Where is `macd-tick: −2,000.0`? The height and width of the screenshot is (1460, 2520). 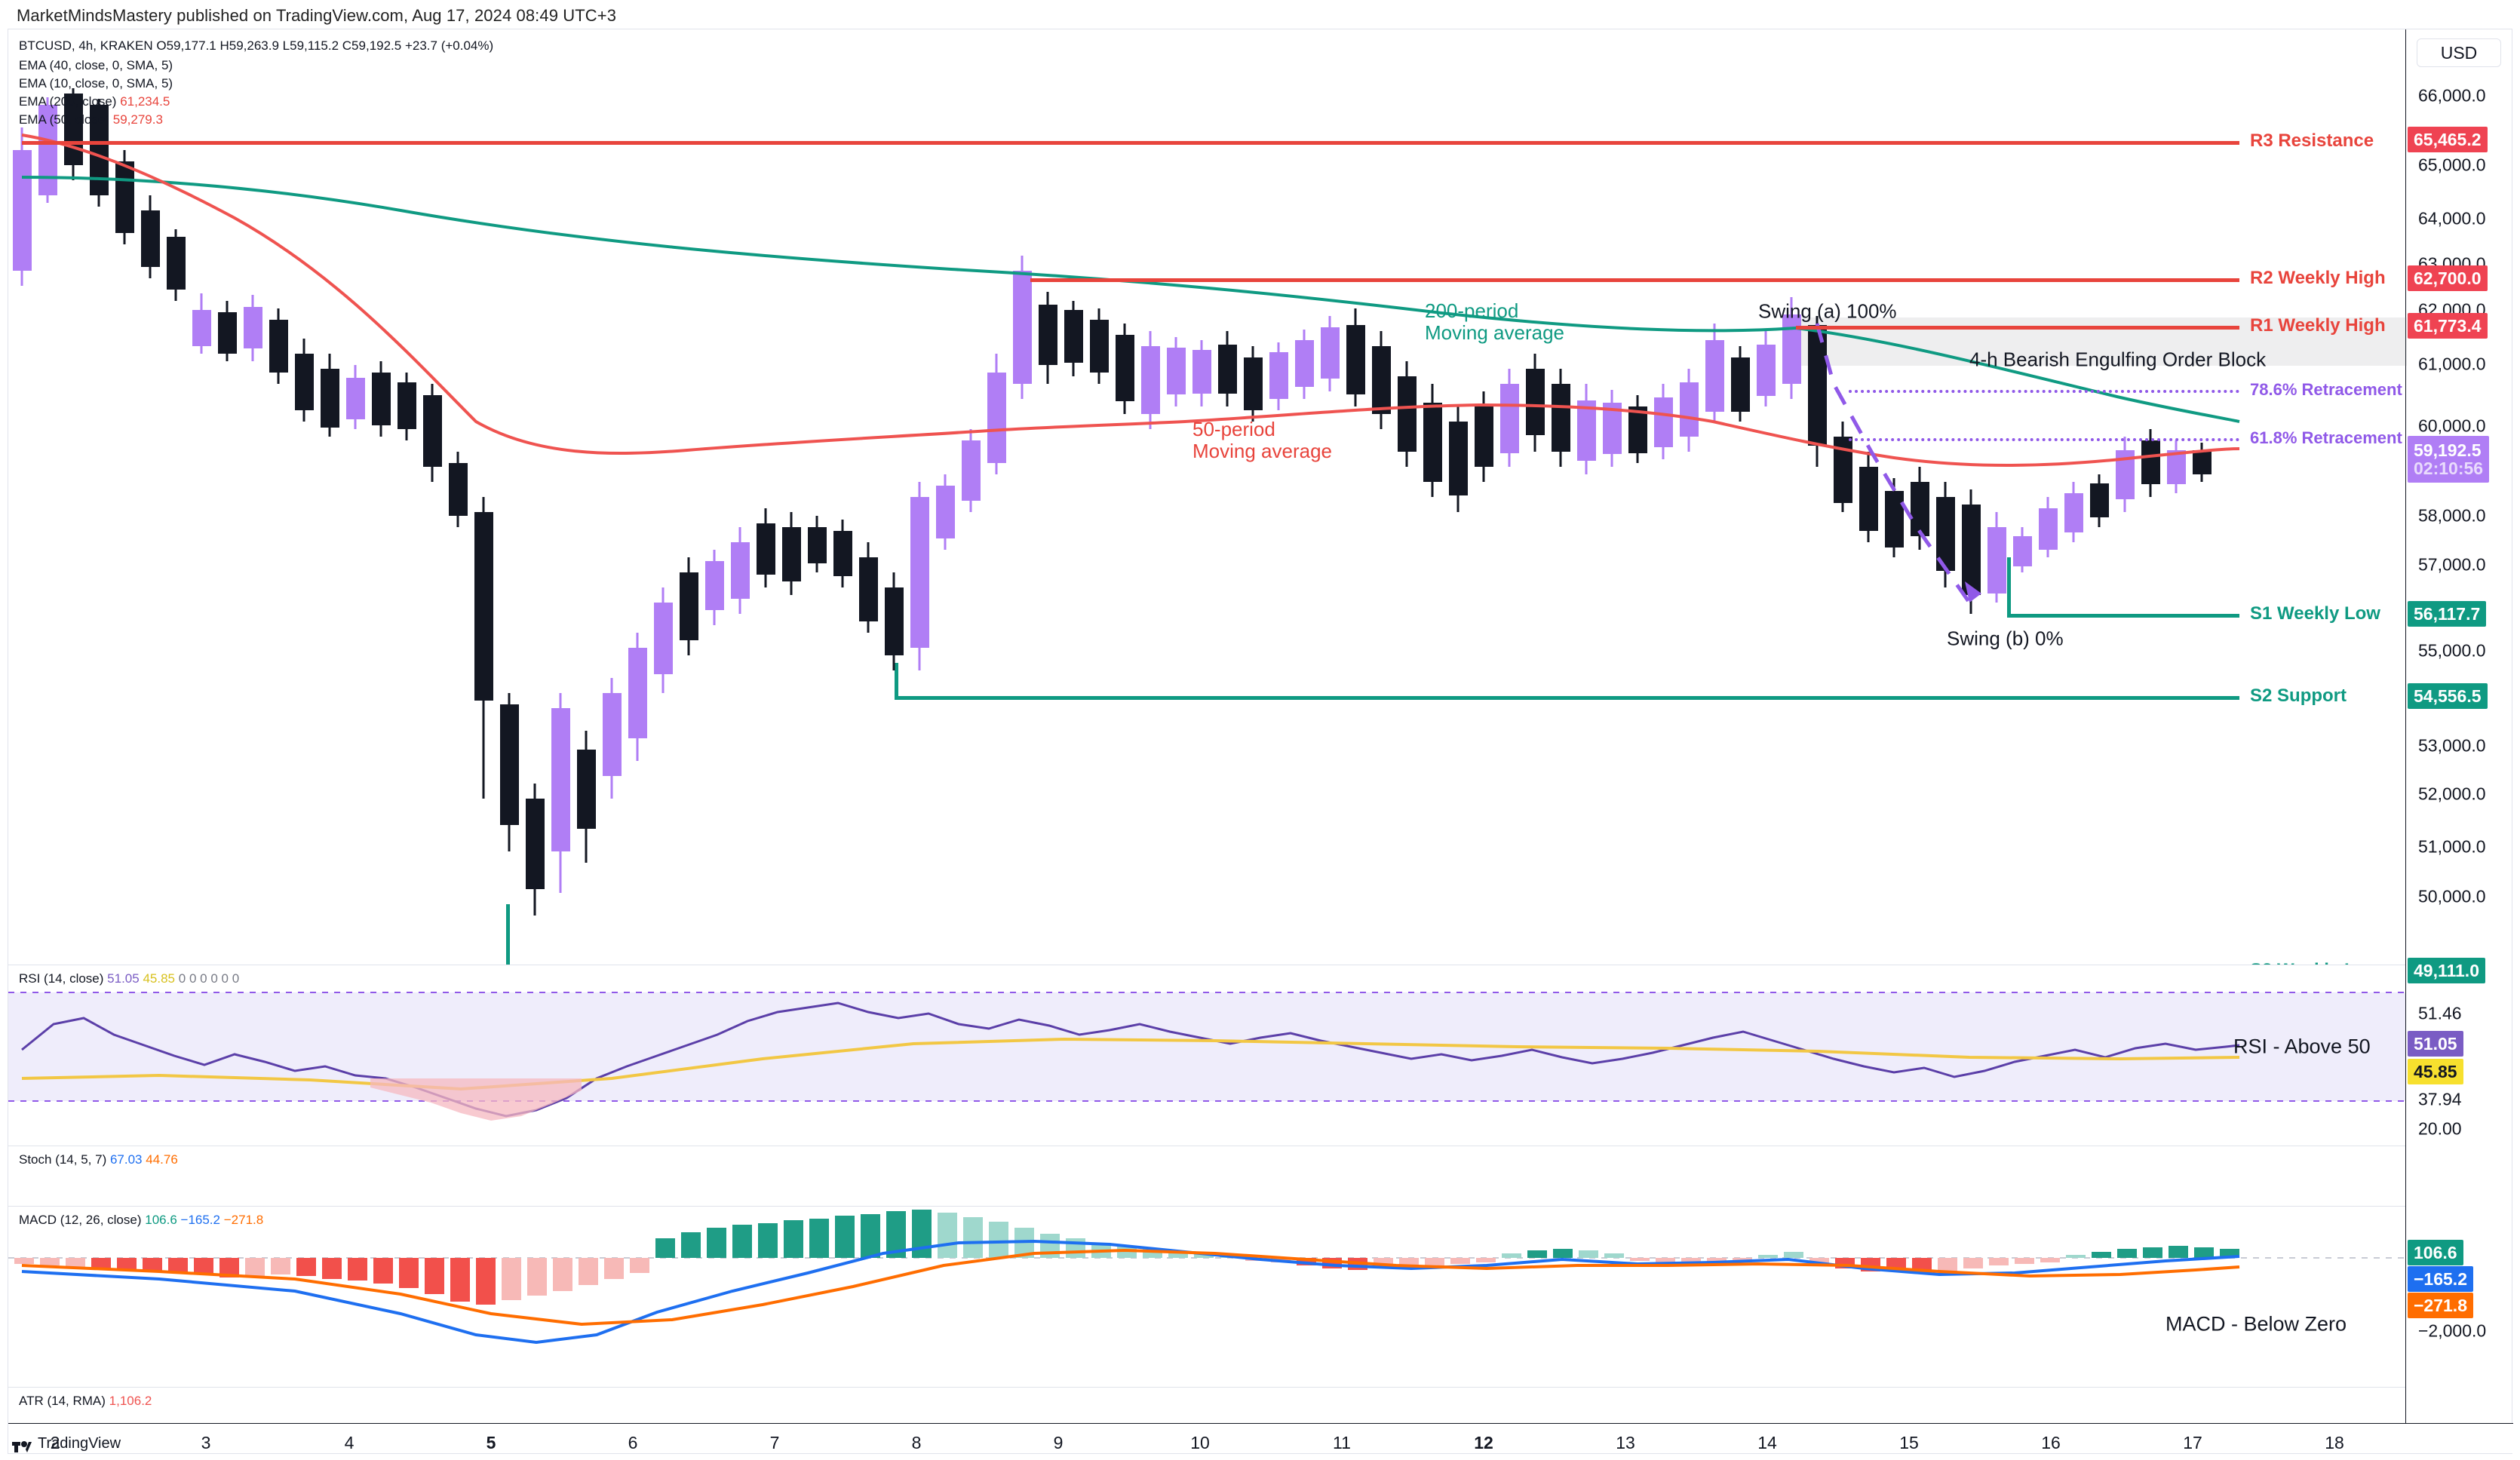
macd-tick: −2,000.0 is located at coordinates (2452, 1330).